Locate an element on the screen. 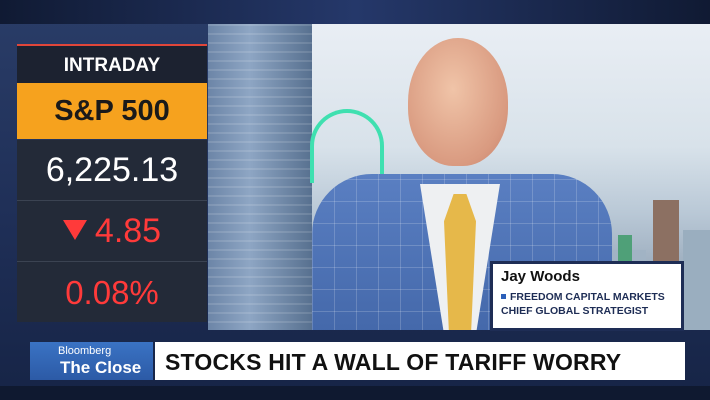  guest-name: Jay Woods is located at coordinates (540, 276).